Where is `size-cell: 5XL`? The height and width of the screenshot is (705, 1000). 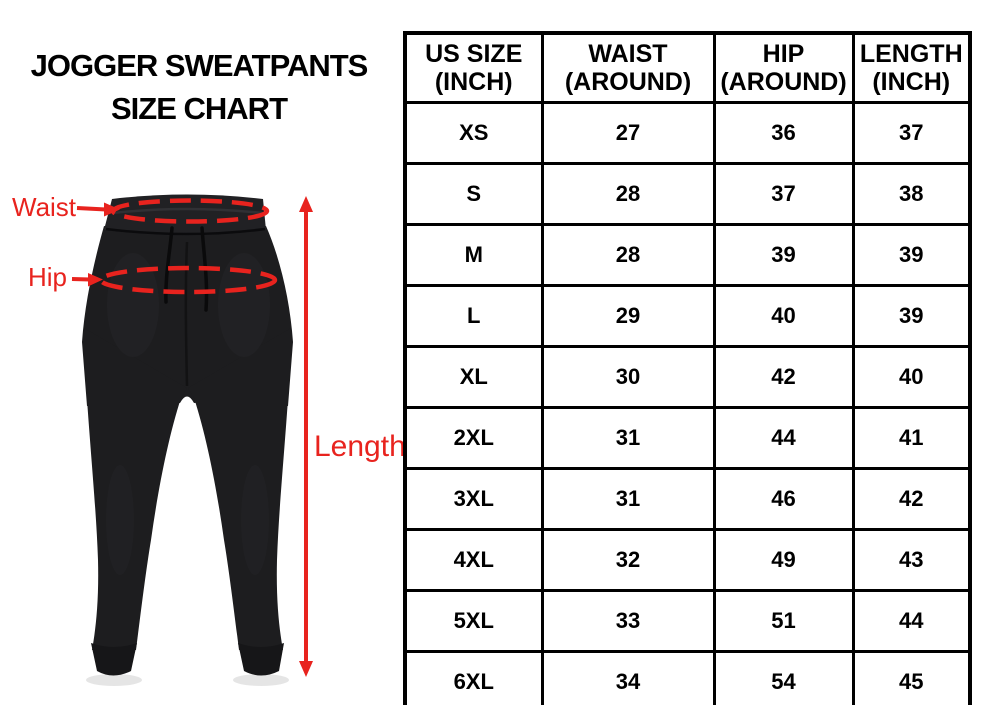 size-cell: 5XL is located at coordinates (473, 621).